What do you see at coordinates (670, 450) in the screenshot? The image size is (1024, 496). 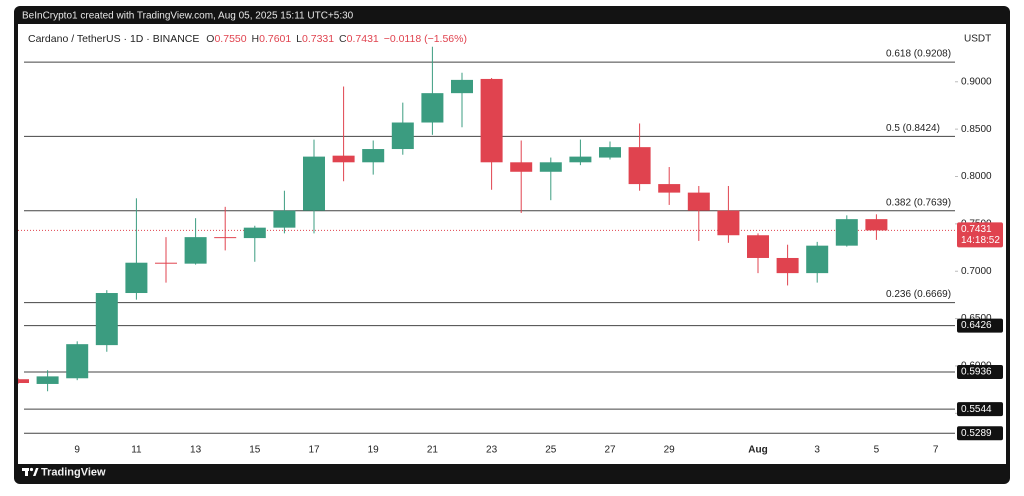 I see `x-tick-label: 29` at bounding box center [670, 450].